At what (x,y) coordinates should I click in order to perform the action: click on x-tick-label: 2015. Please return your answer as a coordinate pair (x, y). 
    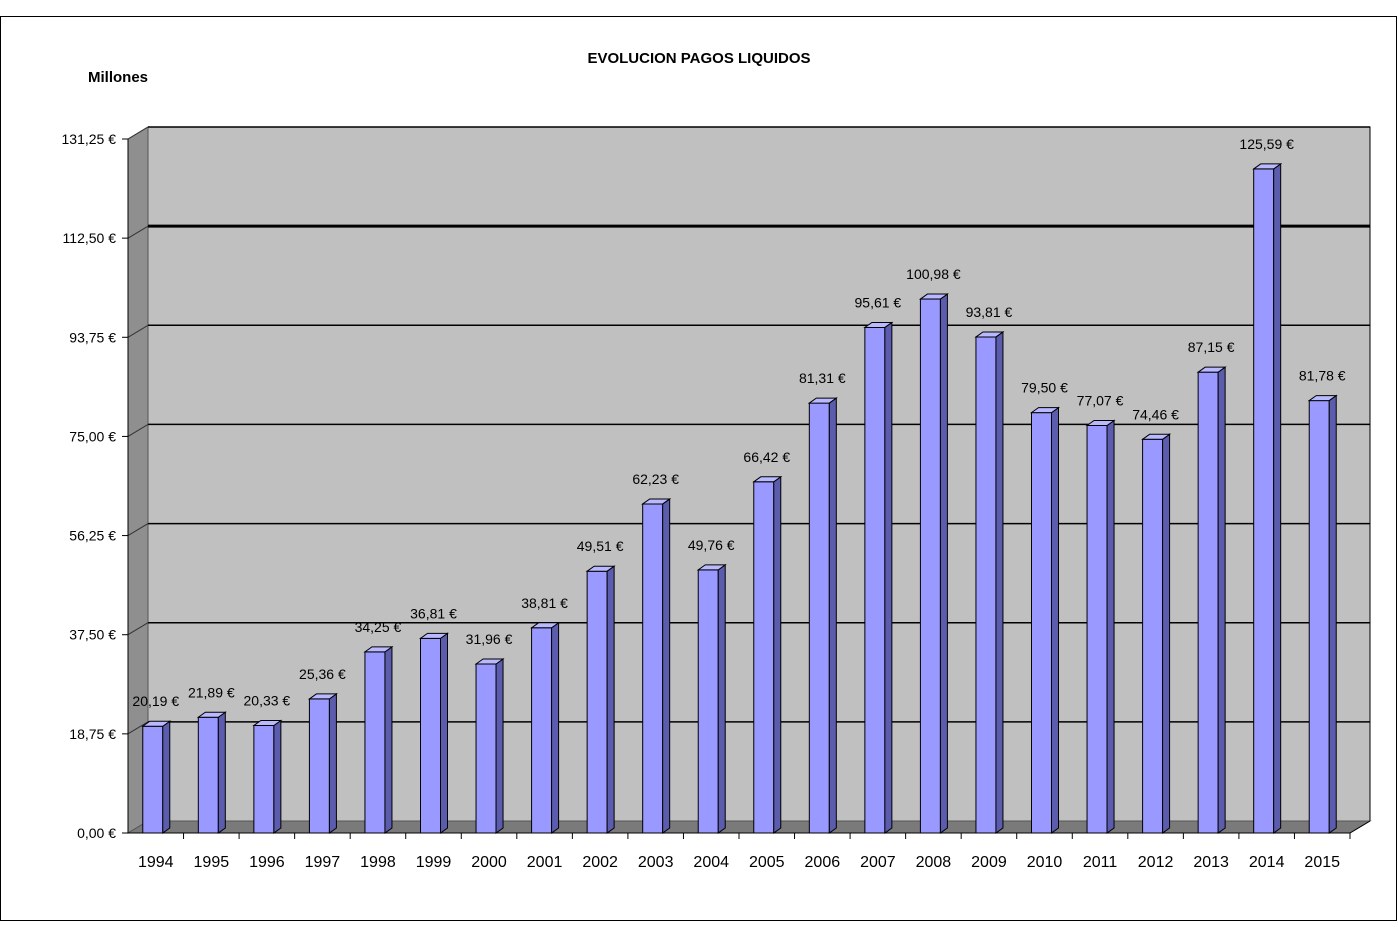
    Looking at the image, I should click on (1322, 862).